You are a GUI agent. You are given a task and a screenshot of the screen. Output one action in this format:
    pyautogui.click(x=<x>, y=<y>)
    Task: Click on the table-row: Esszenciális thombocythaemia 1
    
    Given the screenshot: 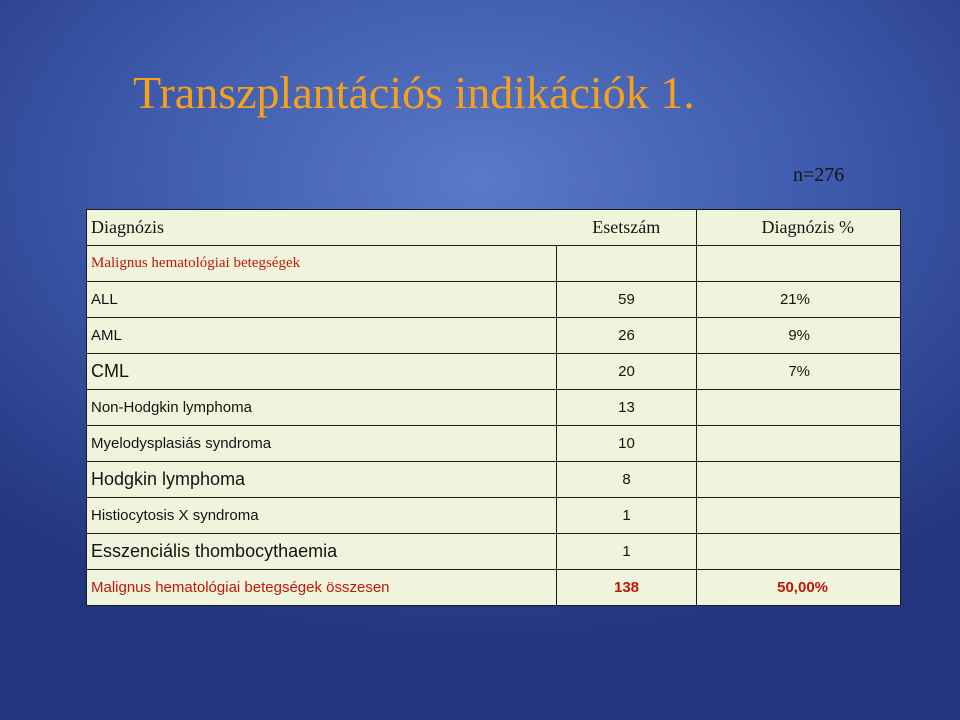 What is the action you would take?
    pyautogui.click(x=493, y=551)
    